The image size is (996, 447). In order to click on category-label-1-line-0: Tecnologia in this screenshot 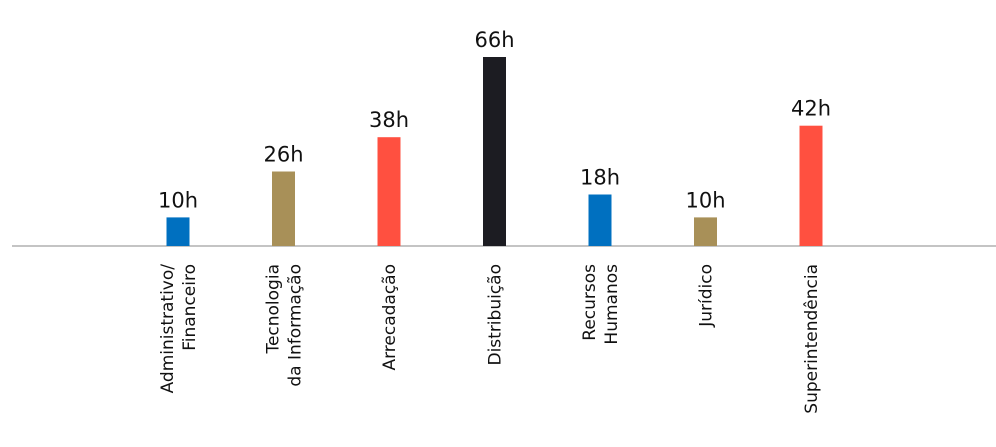, I will do `click(274, 309)`.